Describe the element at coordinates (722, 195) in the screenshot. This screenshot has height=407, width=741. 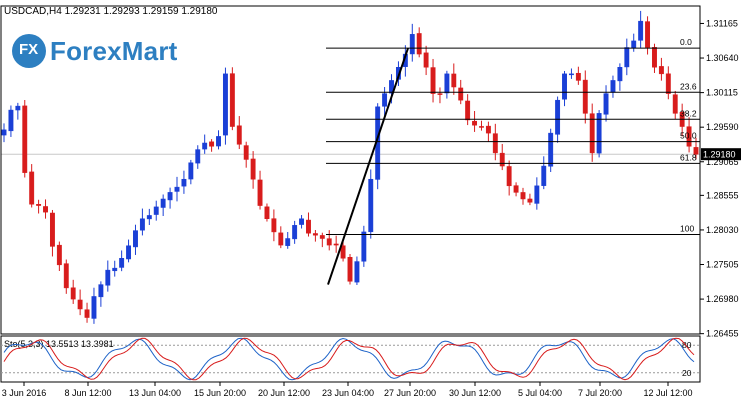
I see `y-tick-label: 1.28555` at that location.